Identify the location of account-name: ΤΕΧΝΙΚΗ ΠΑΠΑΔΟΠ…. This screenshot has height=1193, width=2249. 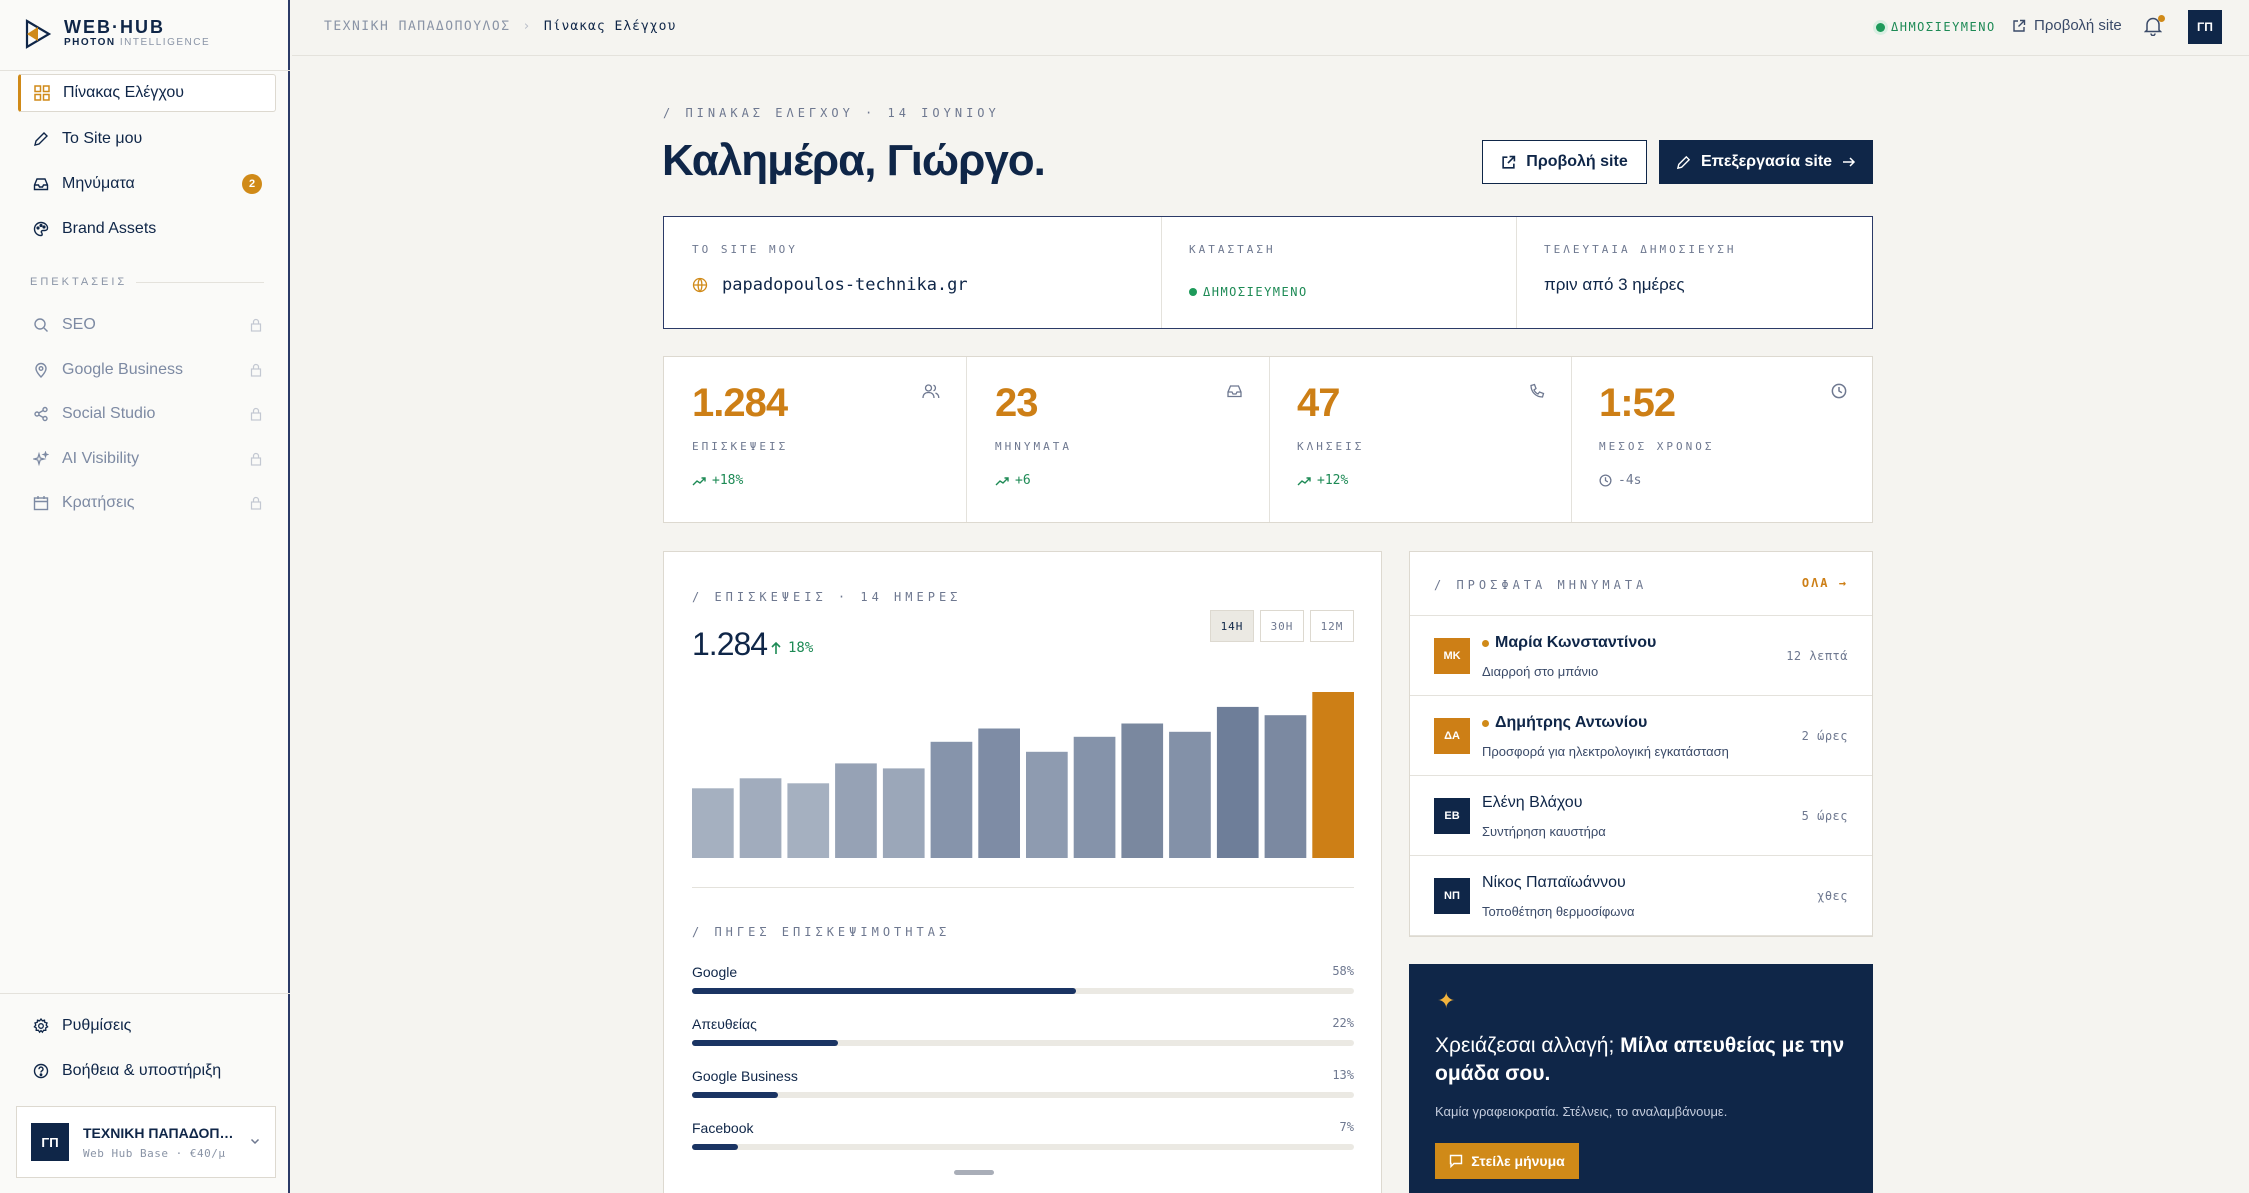
(158, 1132).